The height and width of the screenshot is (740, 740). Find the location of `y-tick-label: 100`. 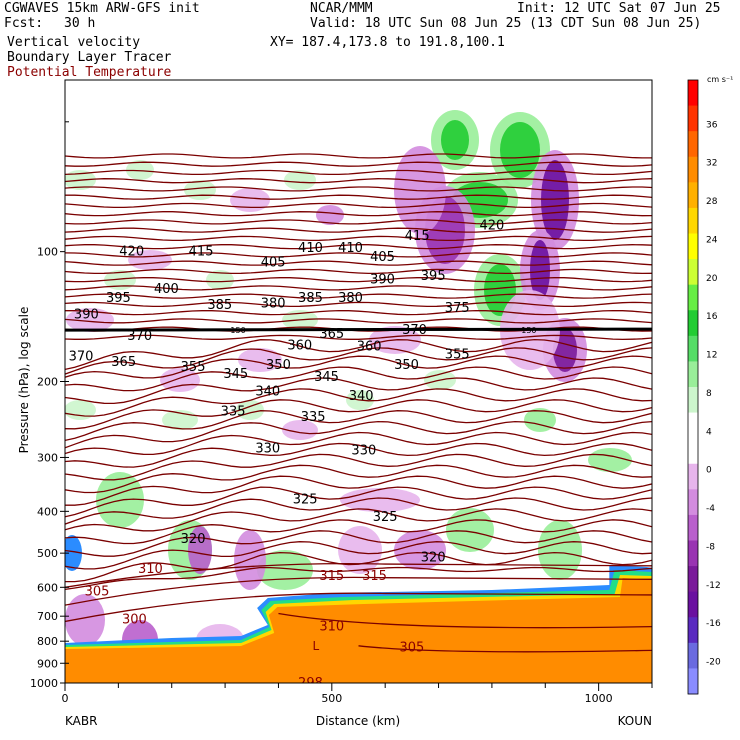

y-tick-label: 100 is located at coordinates (47, 252).